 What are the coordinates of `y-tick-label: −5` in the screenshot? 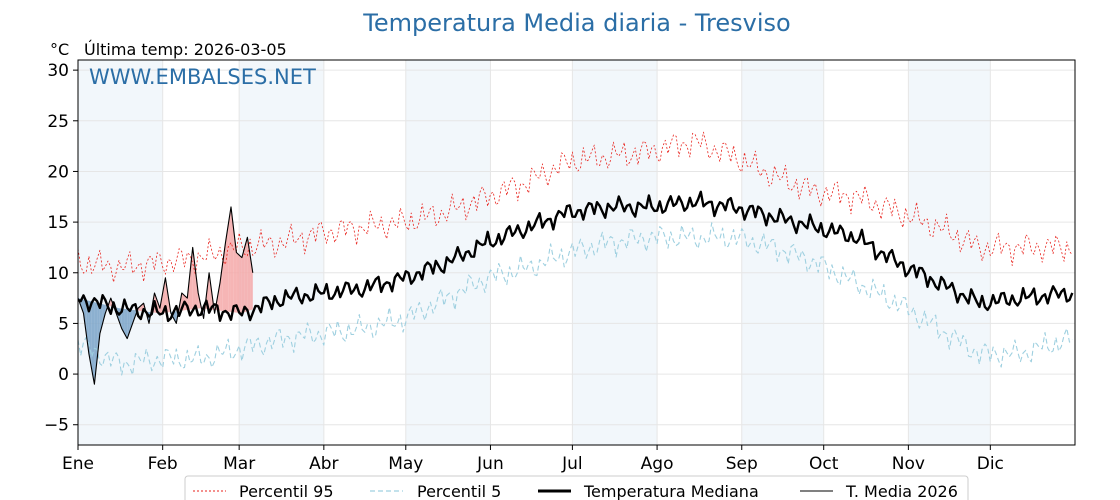 It's located at (56, 426).